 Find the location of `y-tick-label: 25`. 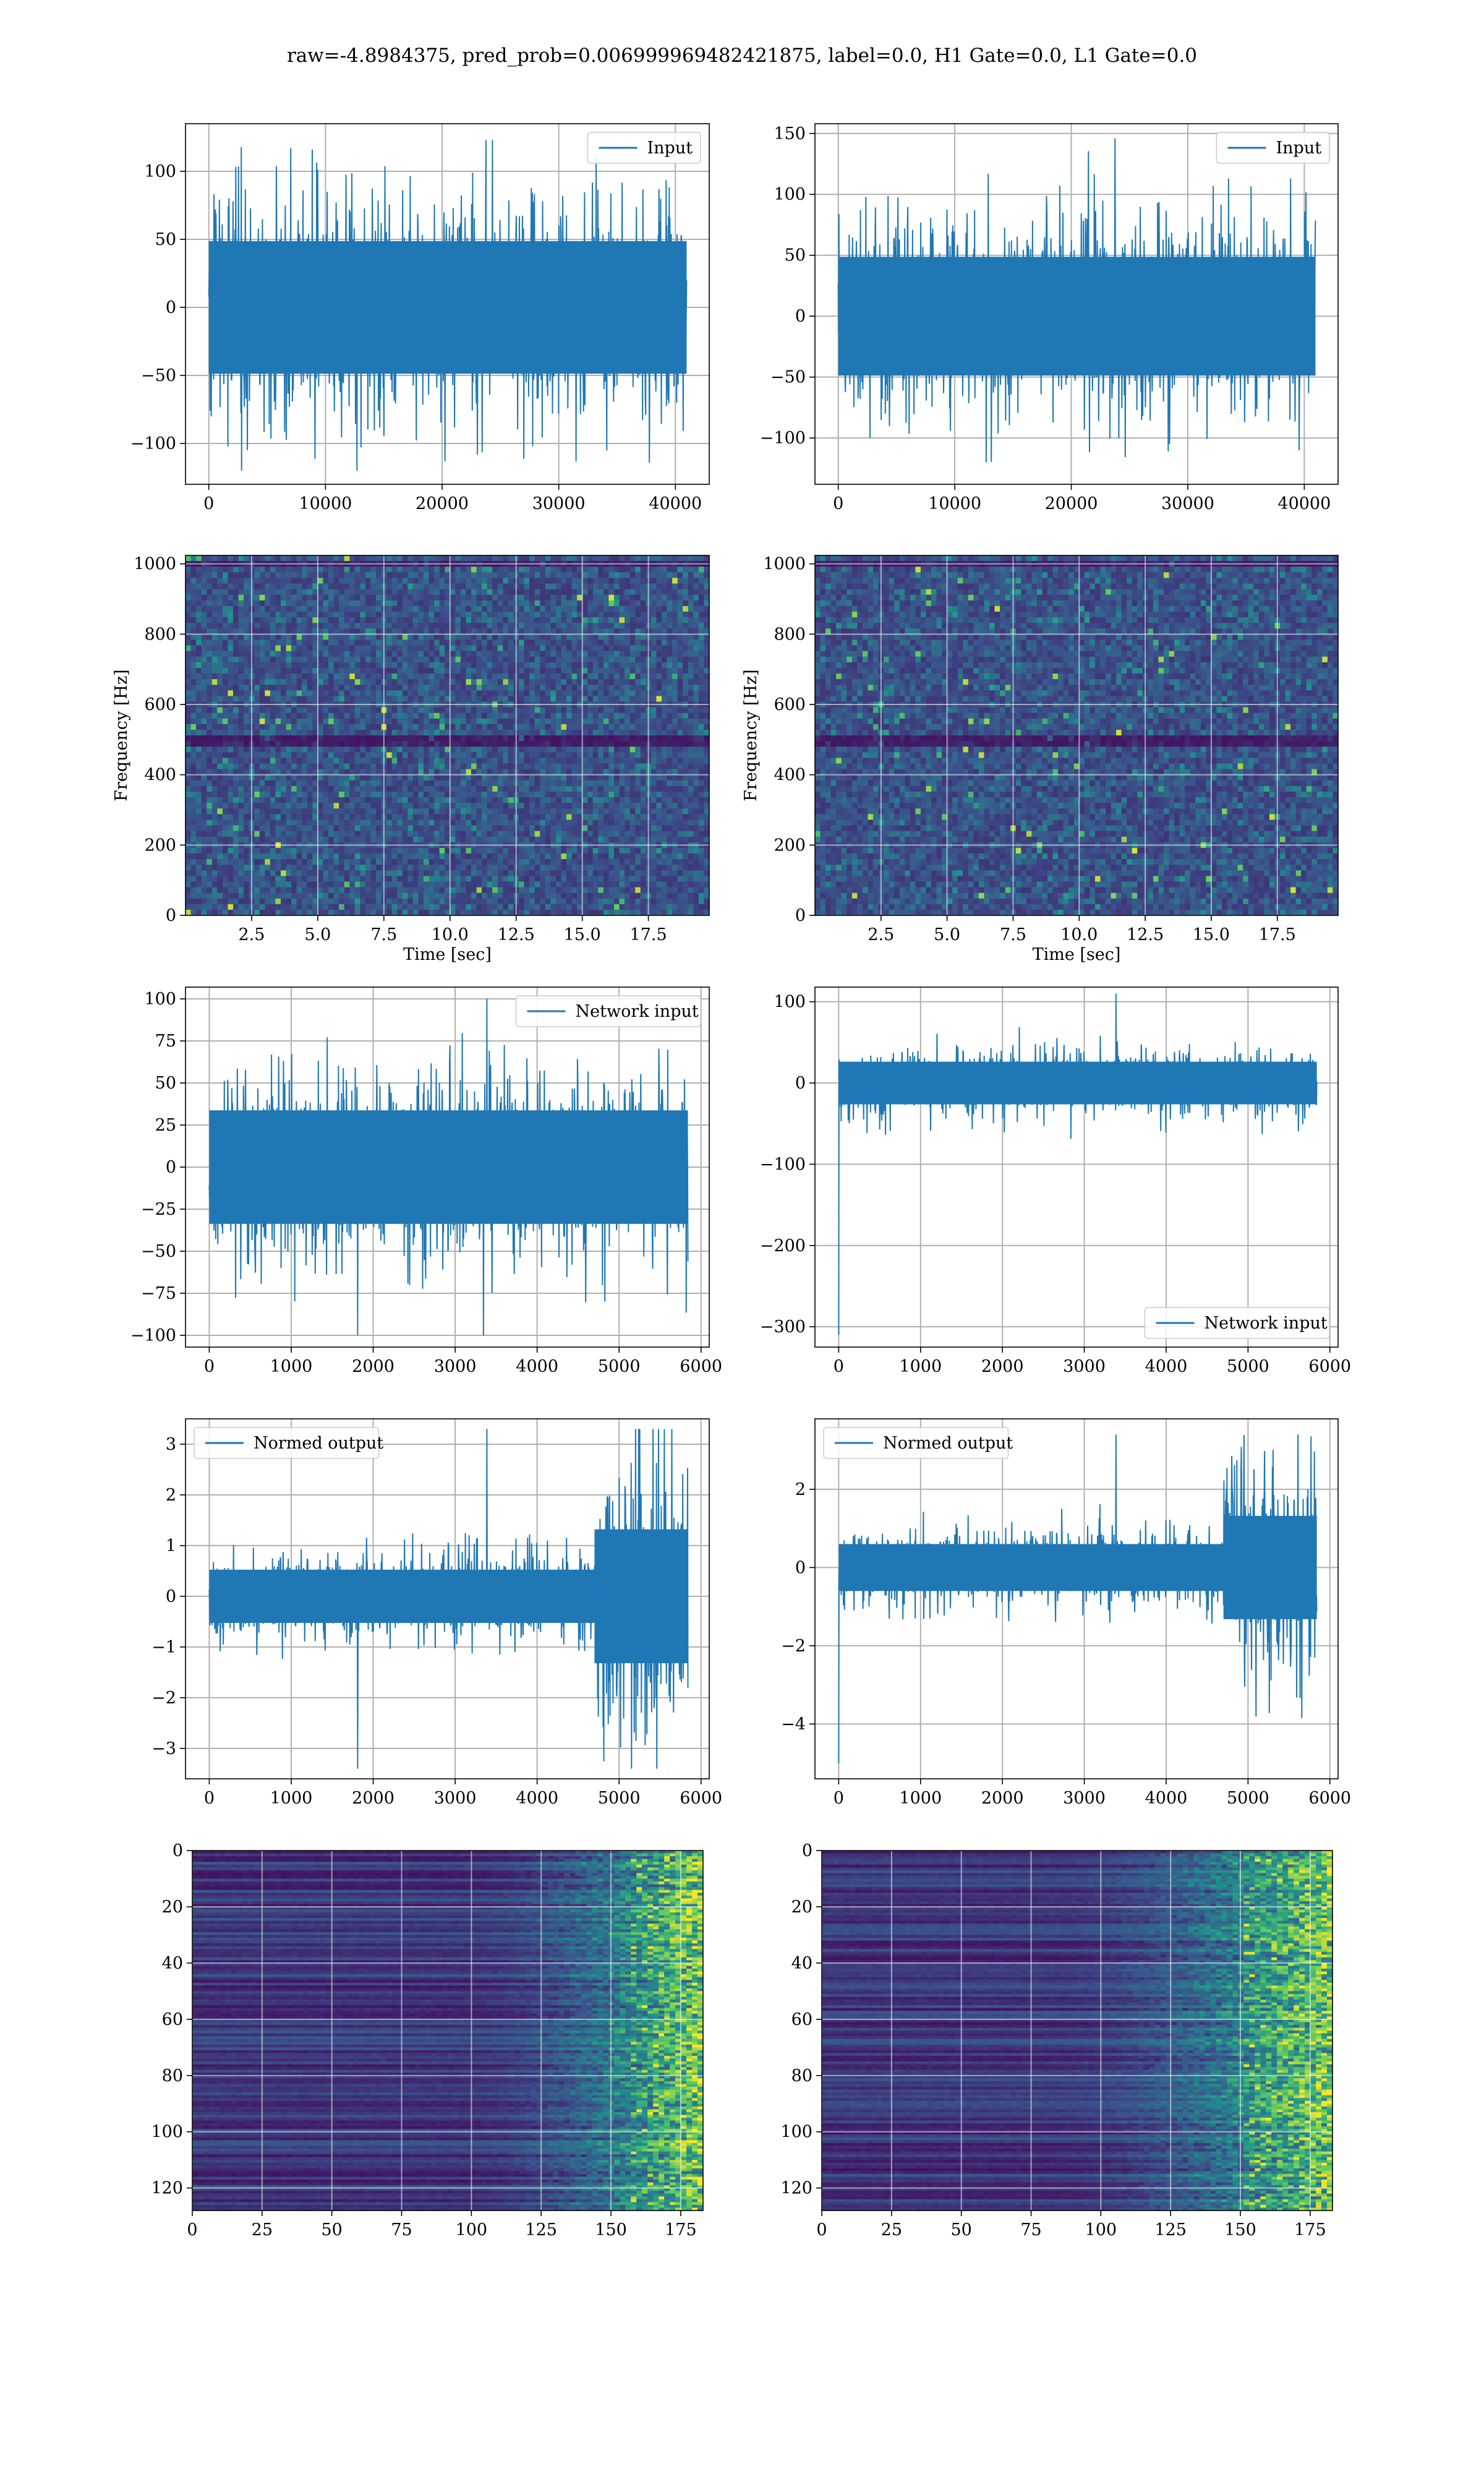

y-tick-label: 25 is located at coordinates (165, 1125).